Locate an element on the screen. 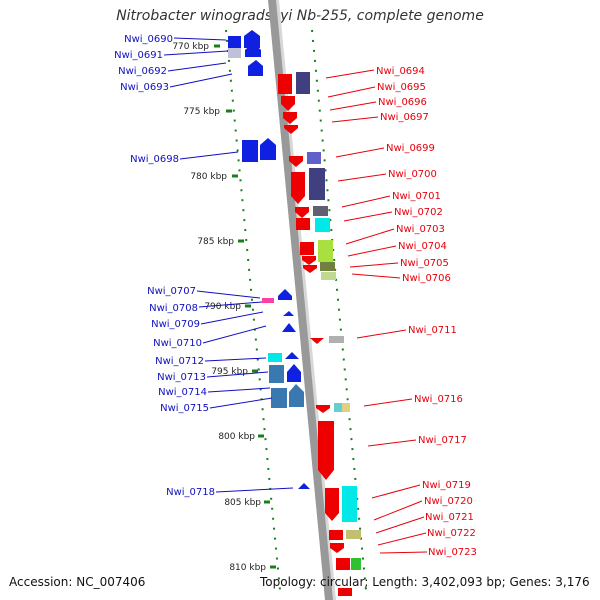  gene-label-nwi-0699: Nwi_0699 is located at coordinates (410, 148).